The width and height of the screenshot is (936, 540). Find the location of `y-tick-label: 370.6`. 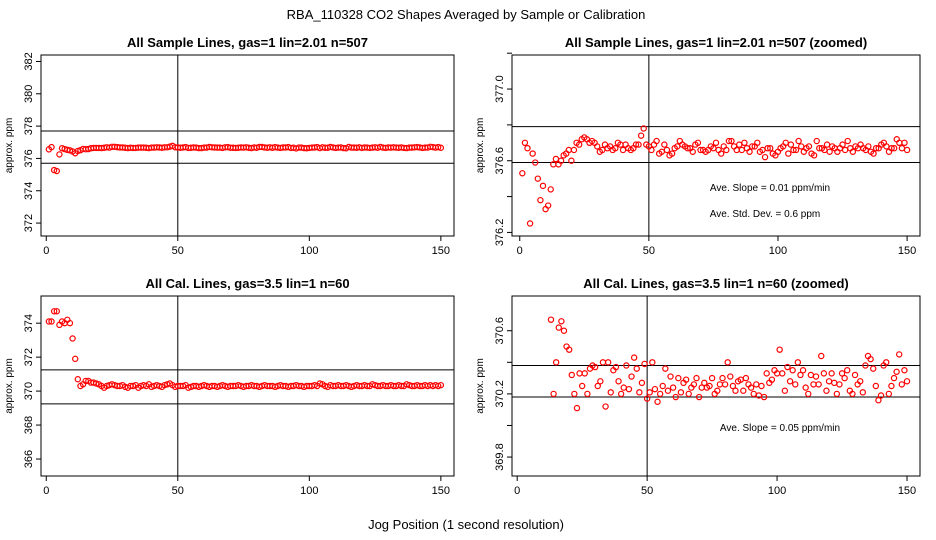

y-tick-label: 370.6 is located at coordinates (500, 331).